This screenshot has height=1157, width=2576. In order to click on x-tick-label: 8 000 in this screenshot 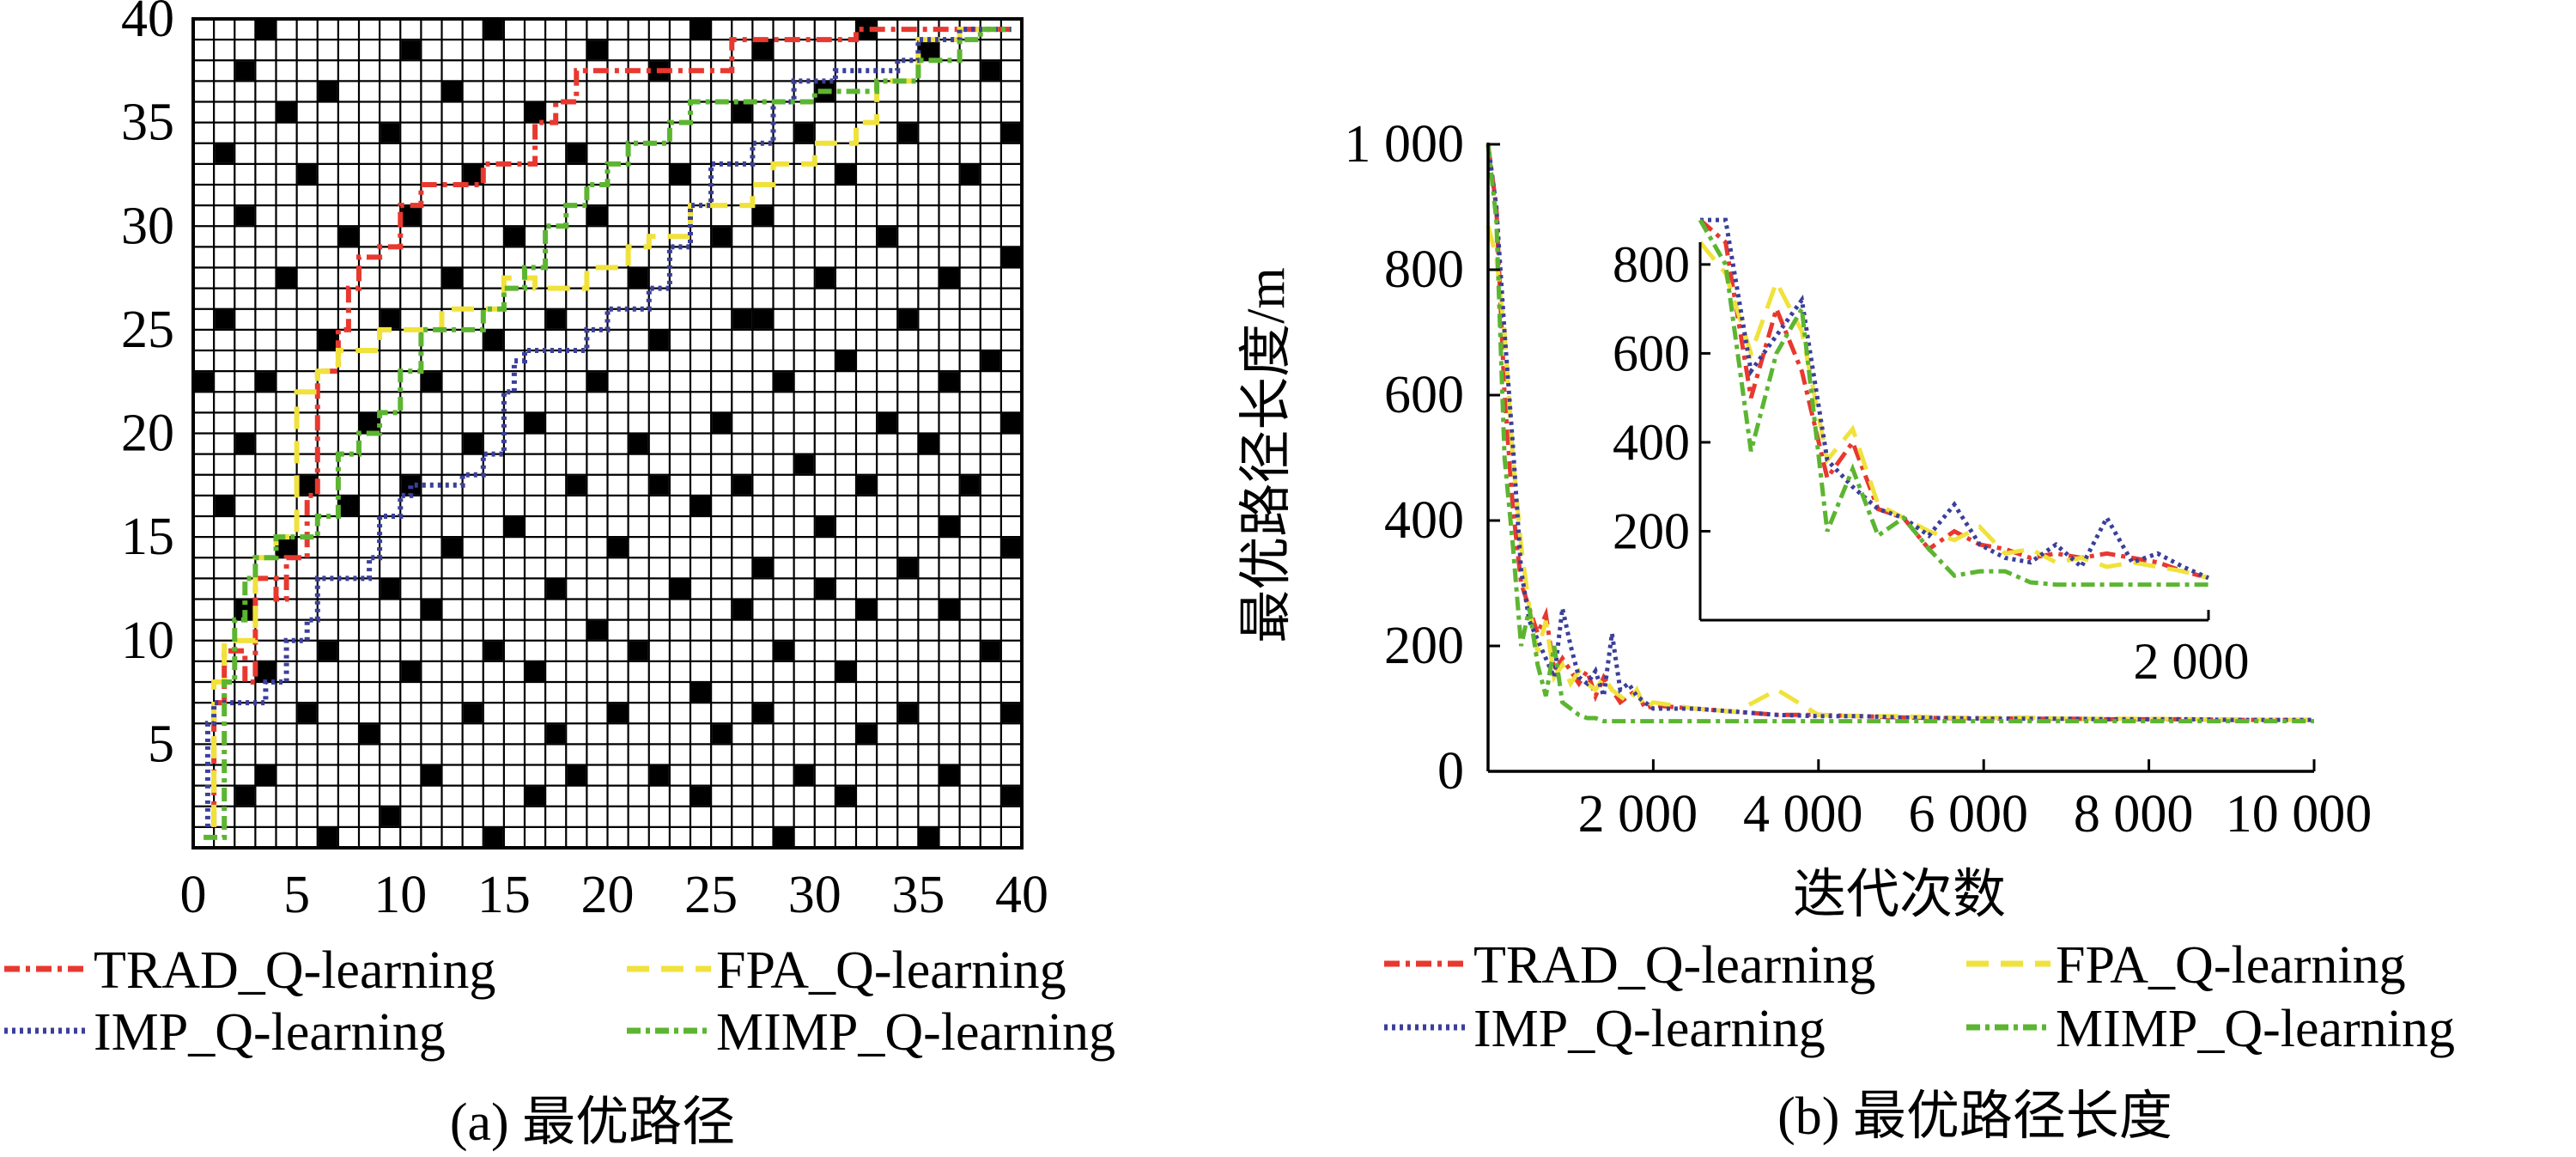, I will do `click(2134, 814)`.